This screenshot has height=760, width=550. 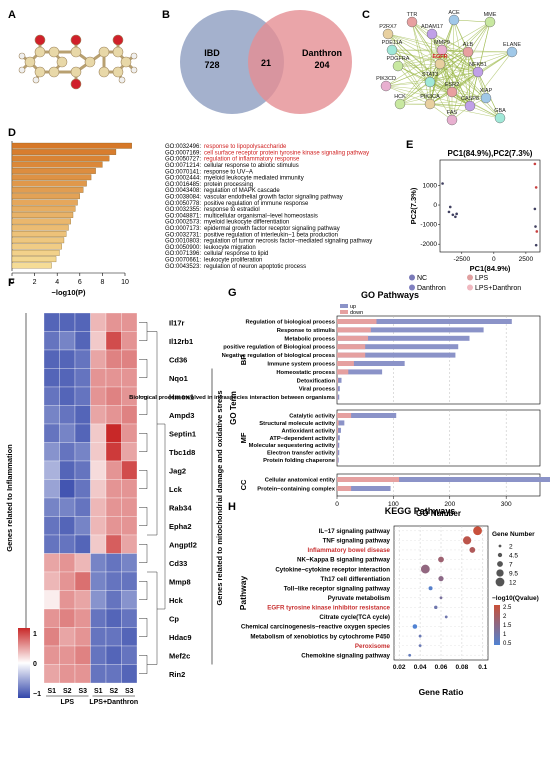 What do you see at coordinates (500, 573) in the screenshot?
I see `kegg-size-legend-swatch` at bounding box center [500, 573].